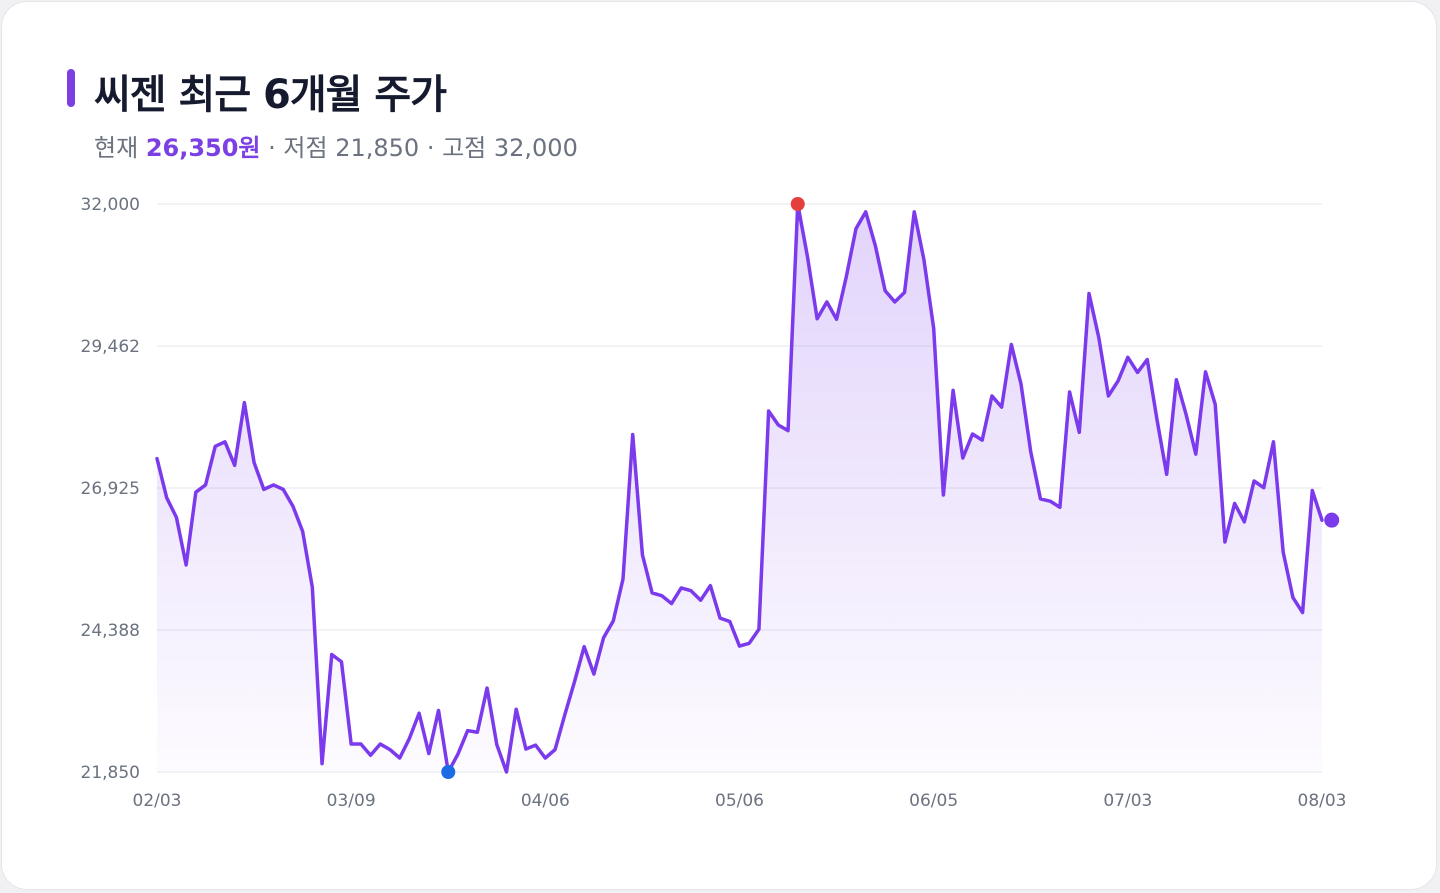 The width and height of the screenshot is (1440, 893). What do you see at coordinates (351, 801) in the screenshot?
I see `x-tick-label: 03/09` at bounding box center [351, 801].